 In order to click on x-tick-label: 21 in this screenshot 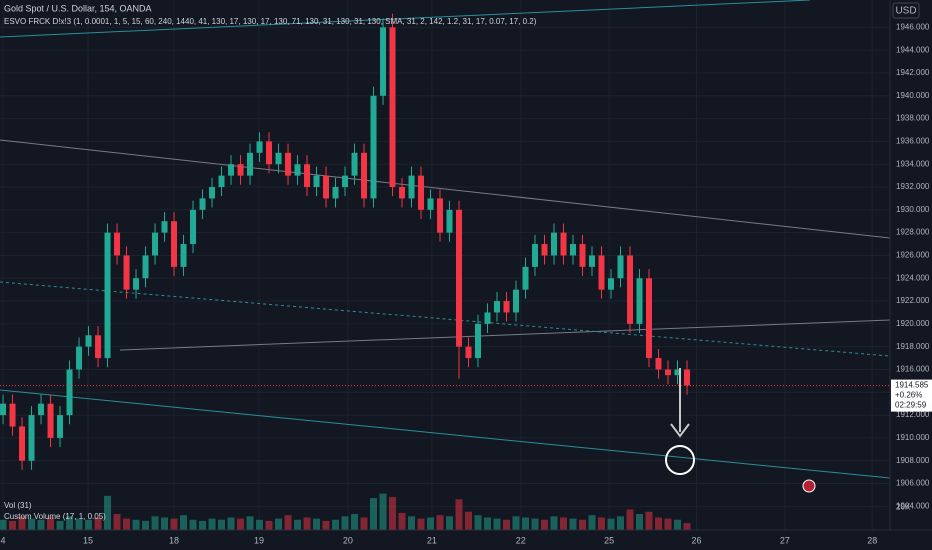, I will do `click(432, 540)`.